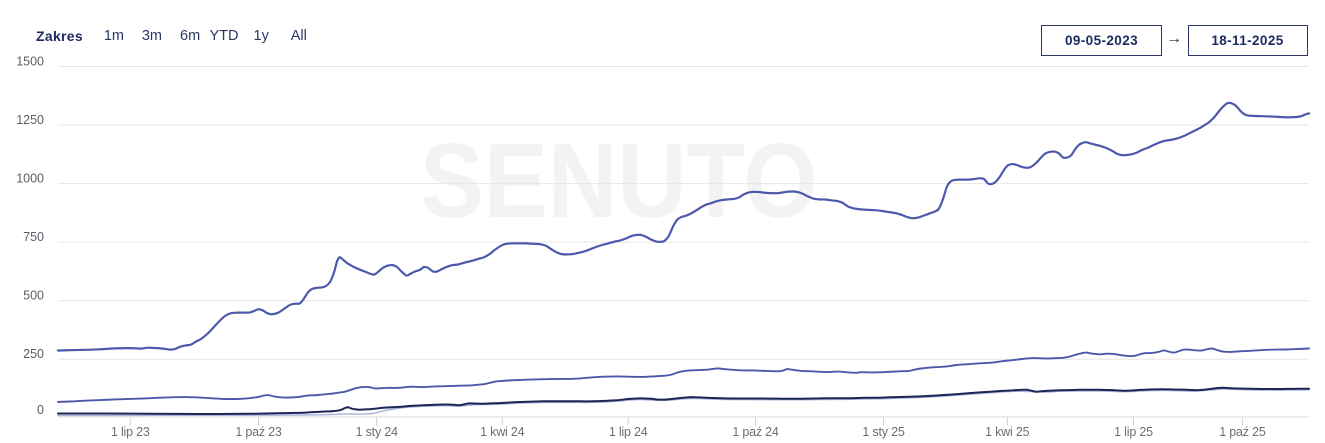 This screenshot has width=1325, height=443. What do you see at coordinates (1007, 432) in the screenshot?
I see `svg-text: 1 kwi 25` at bounding box center [1007, 432].